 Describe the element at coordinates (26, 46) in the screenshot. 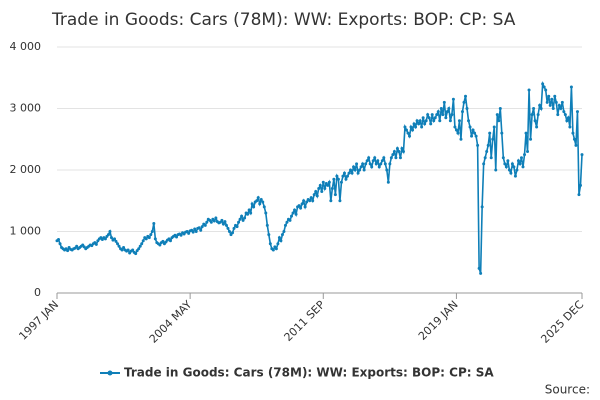

I see `y-tick-label: 4 000` at that location.